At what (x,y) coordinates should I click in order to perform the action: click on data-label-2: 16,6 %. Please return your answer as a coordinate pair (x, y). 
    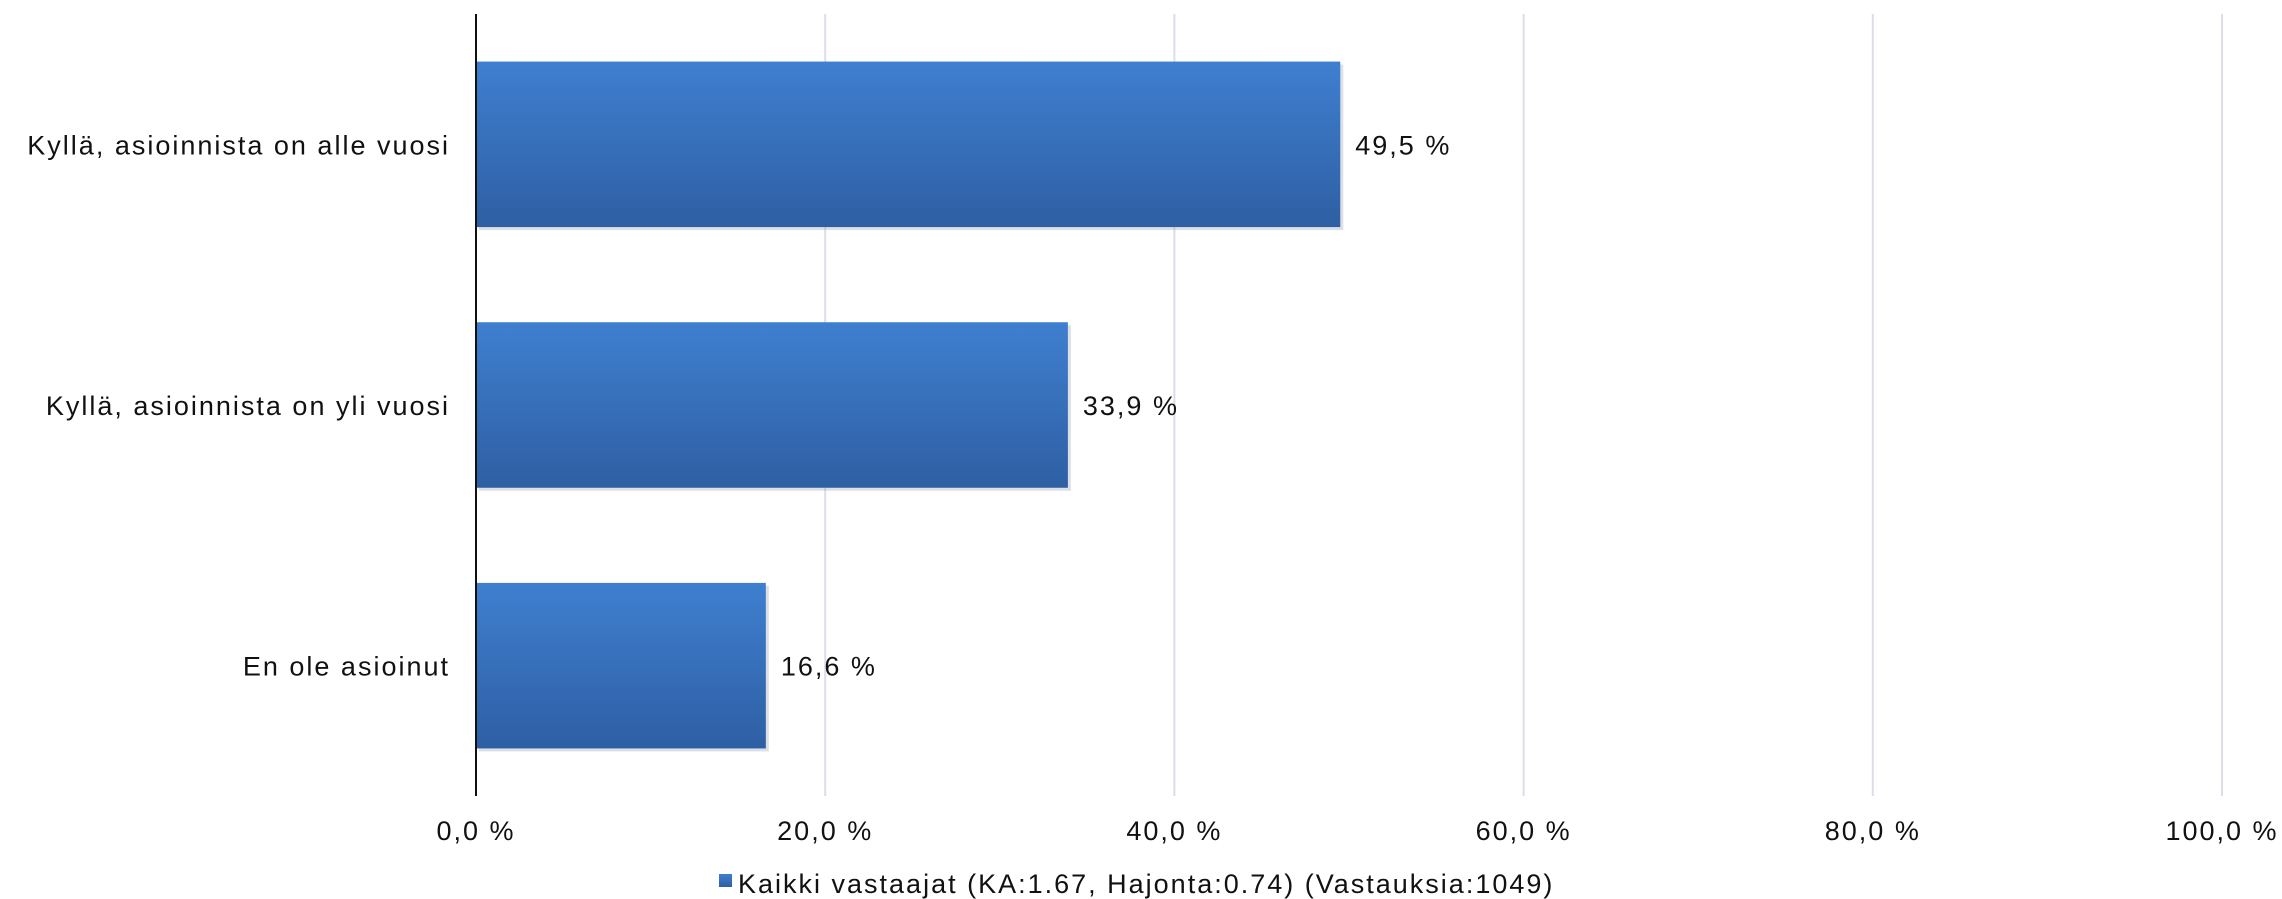
    Looking at the image, I should click on (829, 667).